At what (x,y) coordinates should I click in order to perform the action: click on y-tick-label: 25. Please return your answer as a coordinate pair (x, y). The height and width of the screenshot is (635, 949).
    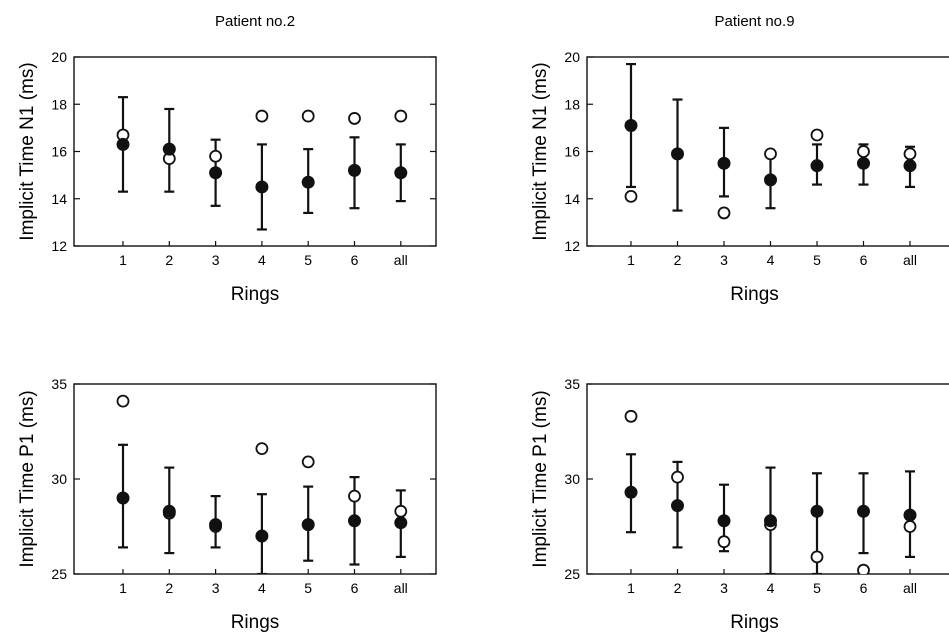
    Looking at the image, I should click on (572, 574).